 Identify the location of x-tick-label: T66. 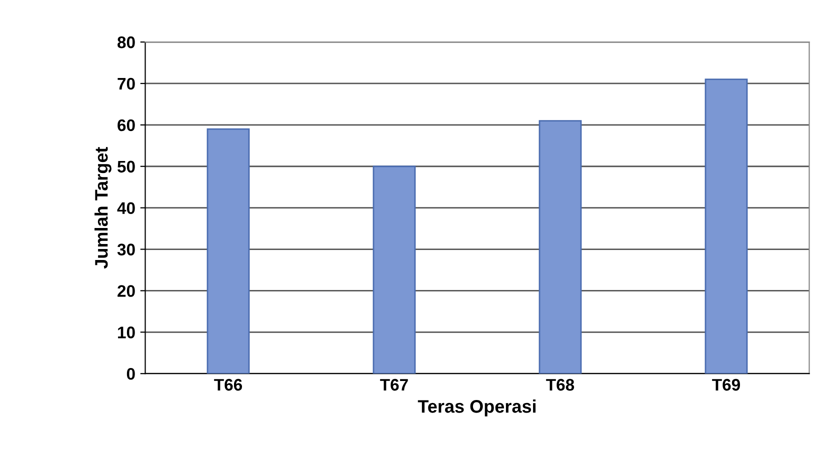
(228, 384).